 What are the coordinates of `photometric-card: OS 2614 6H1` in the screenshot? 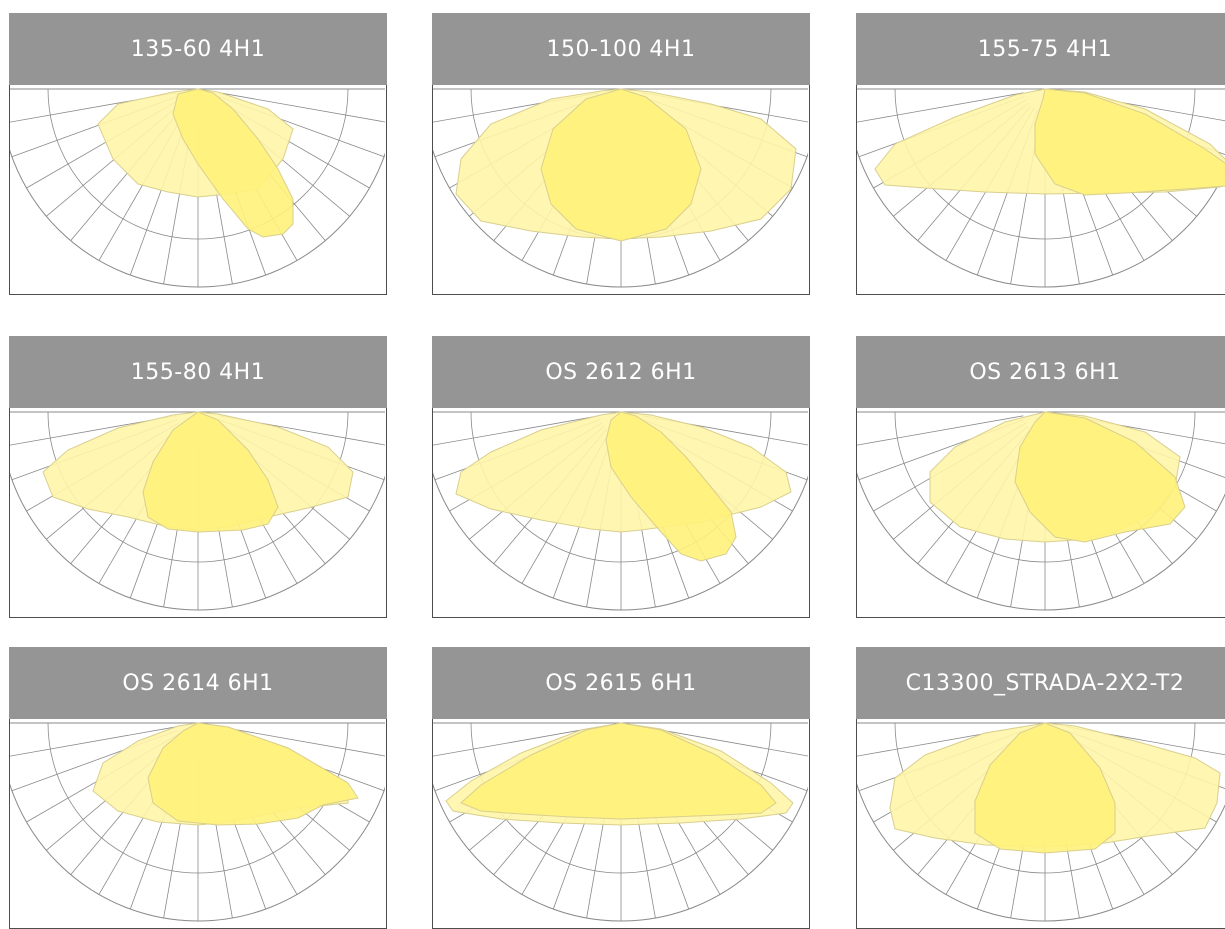 It's located at (198, 788).